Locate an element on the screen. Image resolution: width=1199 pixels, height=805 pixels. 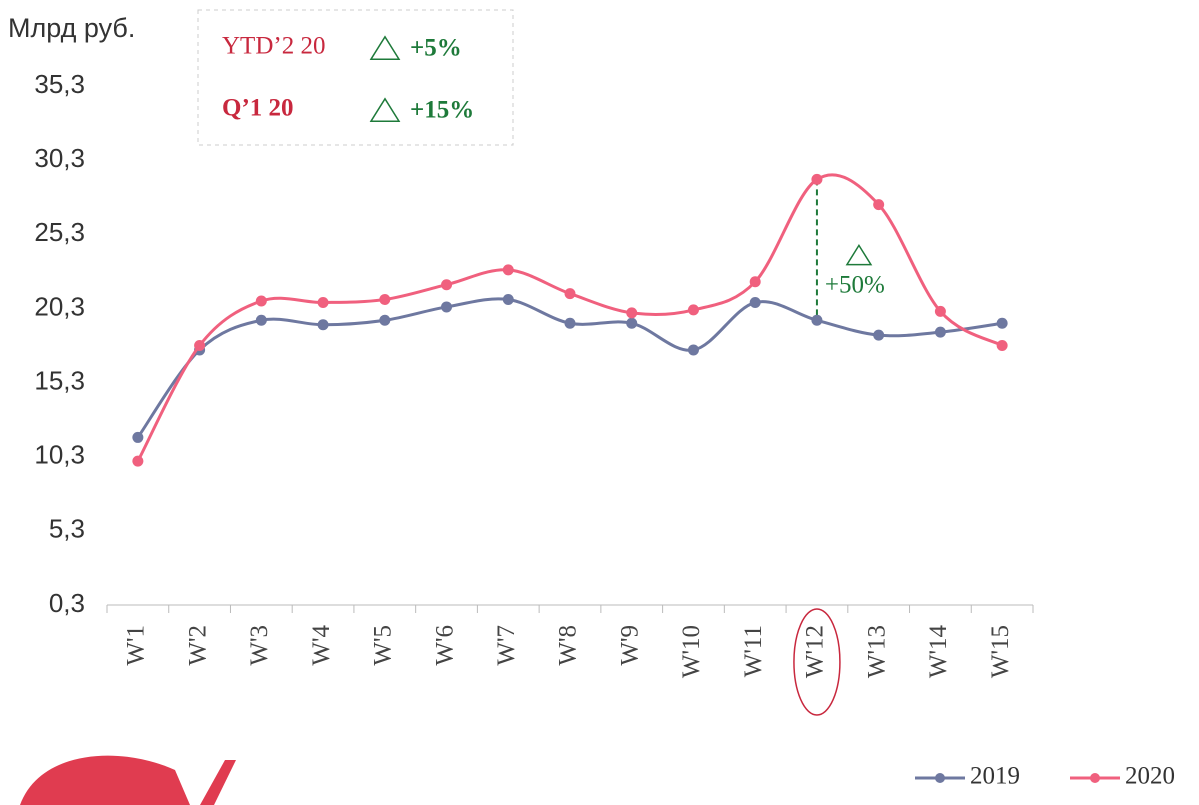
x-tick-label: W'12 is located at coordinates (815, 651).